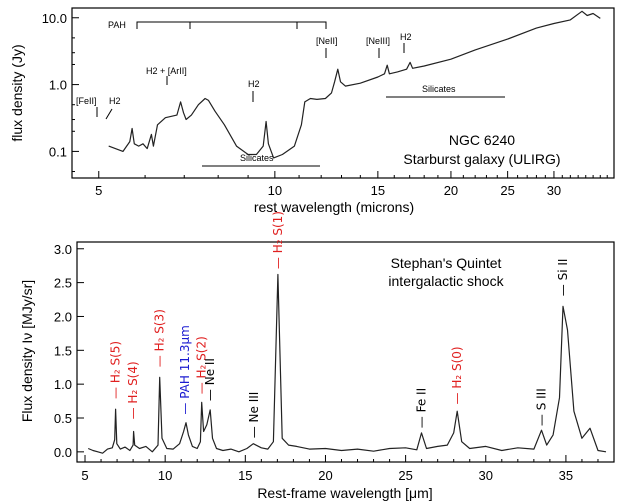 This screenshot has width=620, height=504. Describe the element at coordinates (54, 18) in the screenshot. I see `top-y-tick-label: 10.0` at that location.